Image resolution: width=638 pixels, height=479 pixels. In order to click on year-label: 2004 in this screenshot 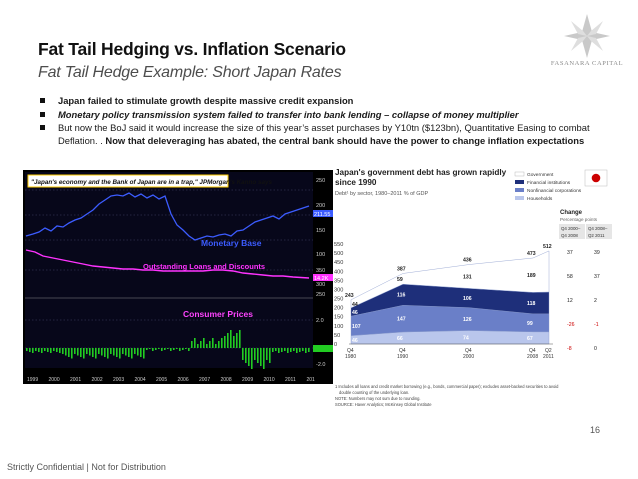, I will do `click(140, 380)`.